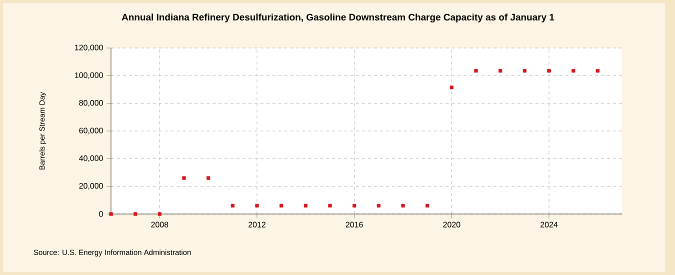 The width and height of the screenshot is (675, 275). I want to click on chart-title: Annual Indiana Refinery Desulfurization, Gasoline Downstream Charge Capacity as of January 1, so click(338, 18).